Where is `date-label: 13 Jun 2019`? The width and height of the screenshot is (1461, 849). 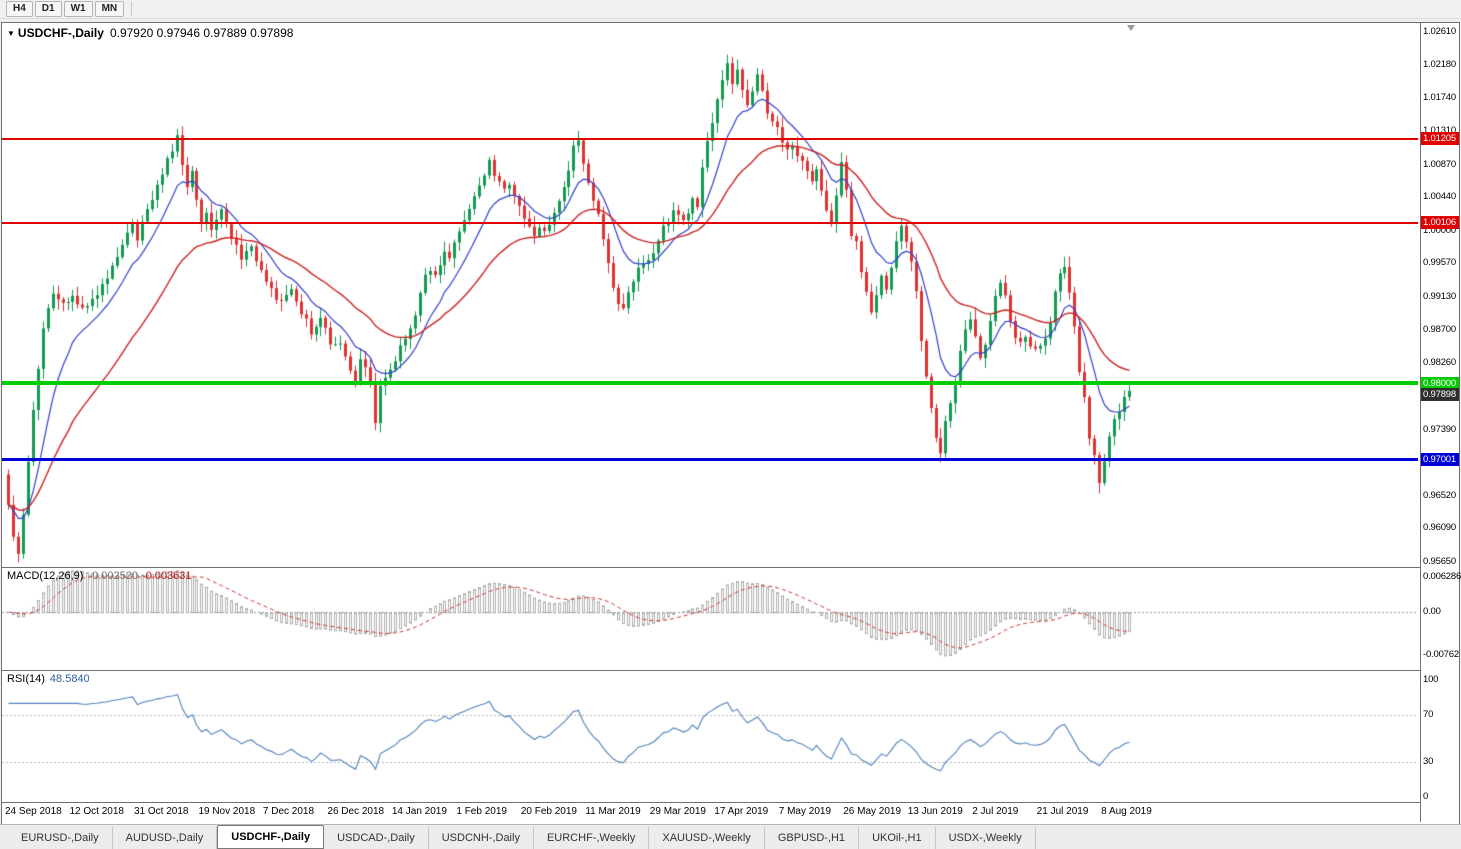
date-label: 13 Jun 2019 is located at coordinates (935, 811).